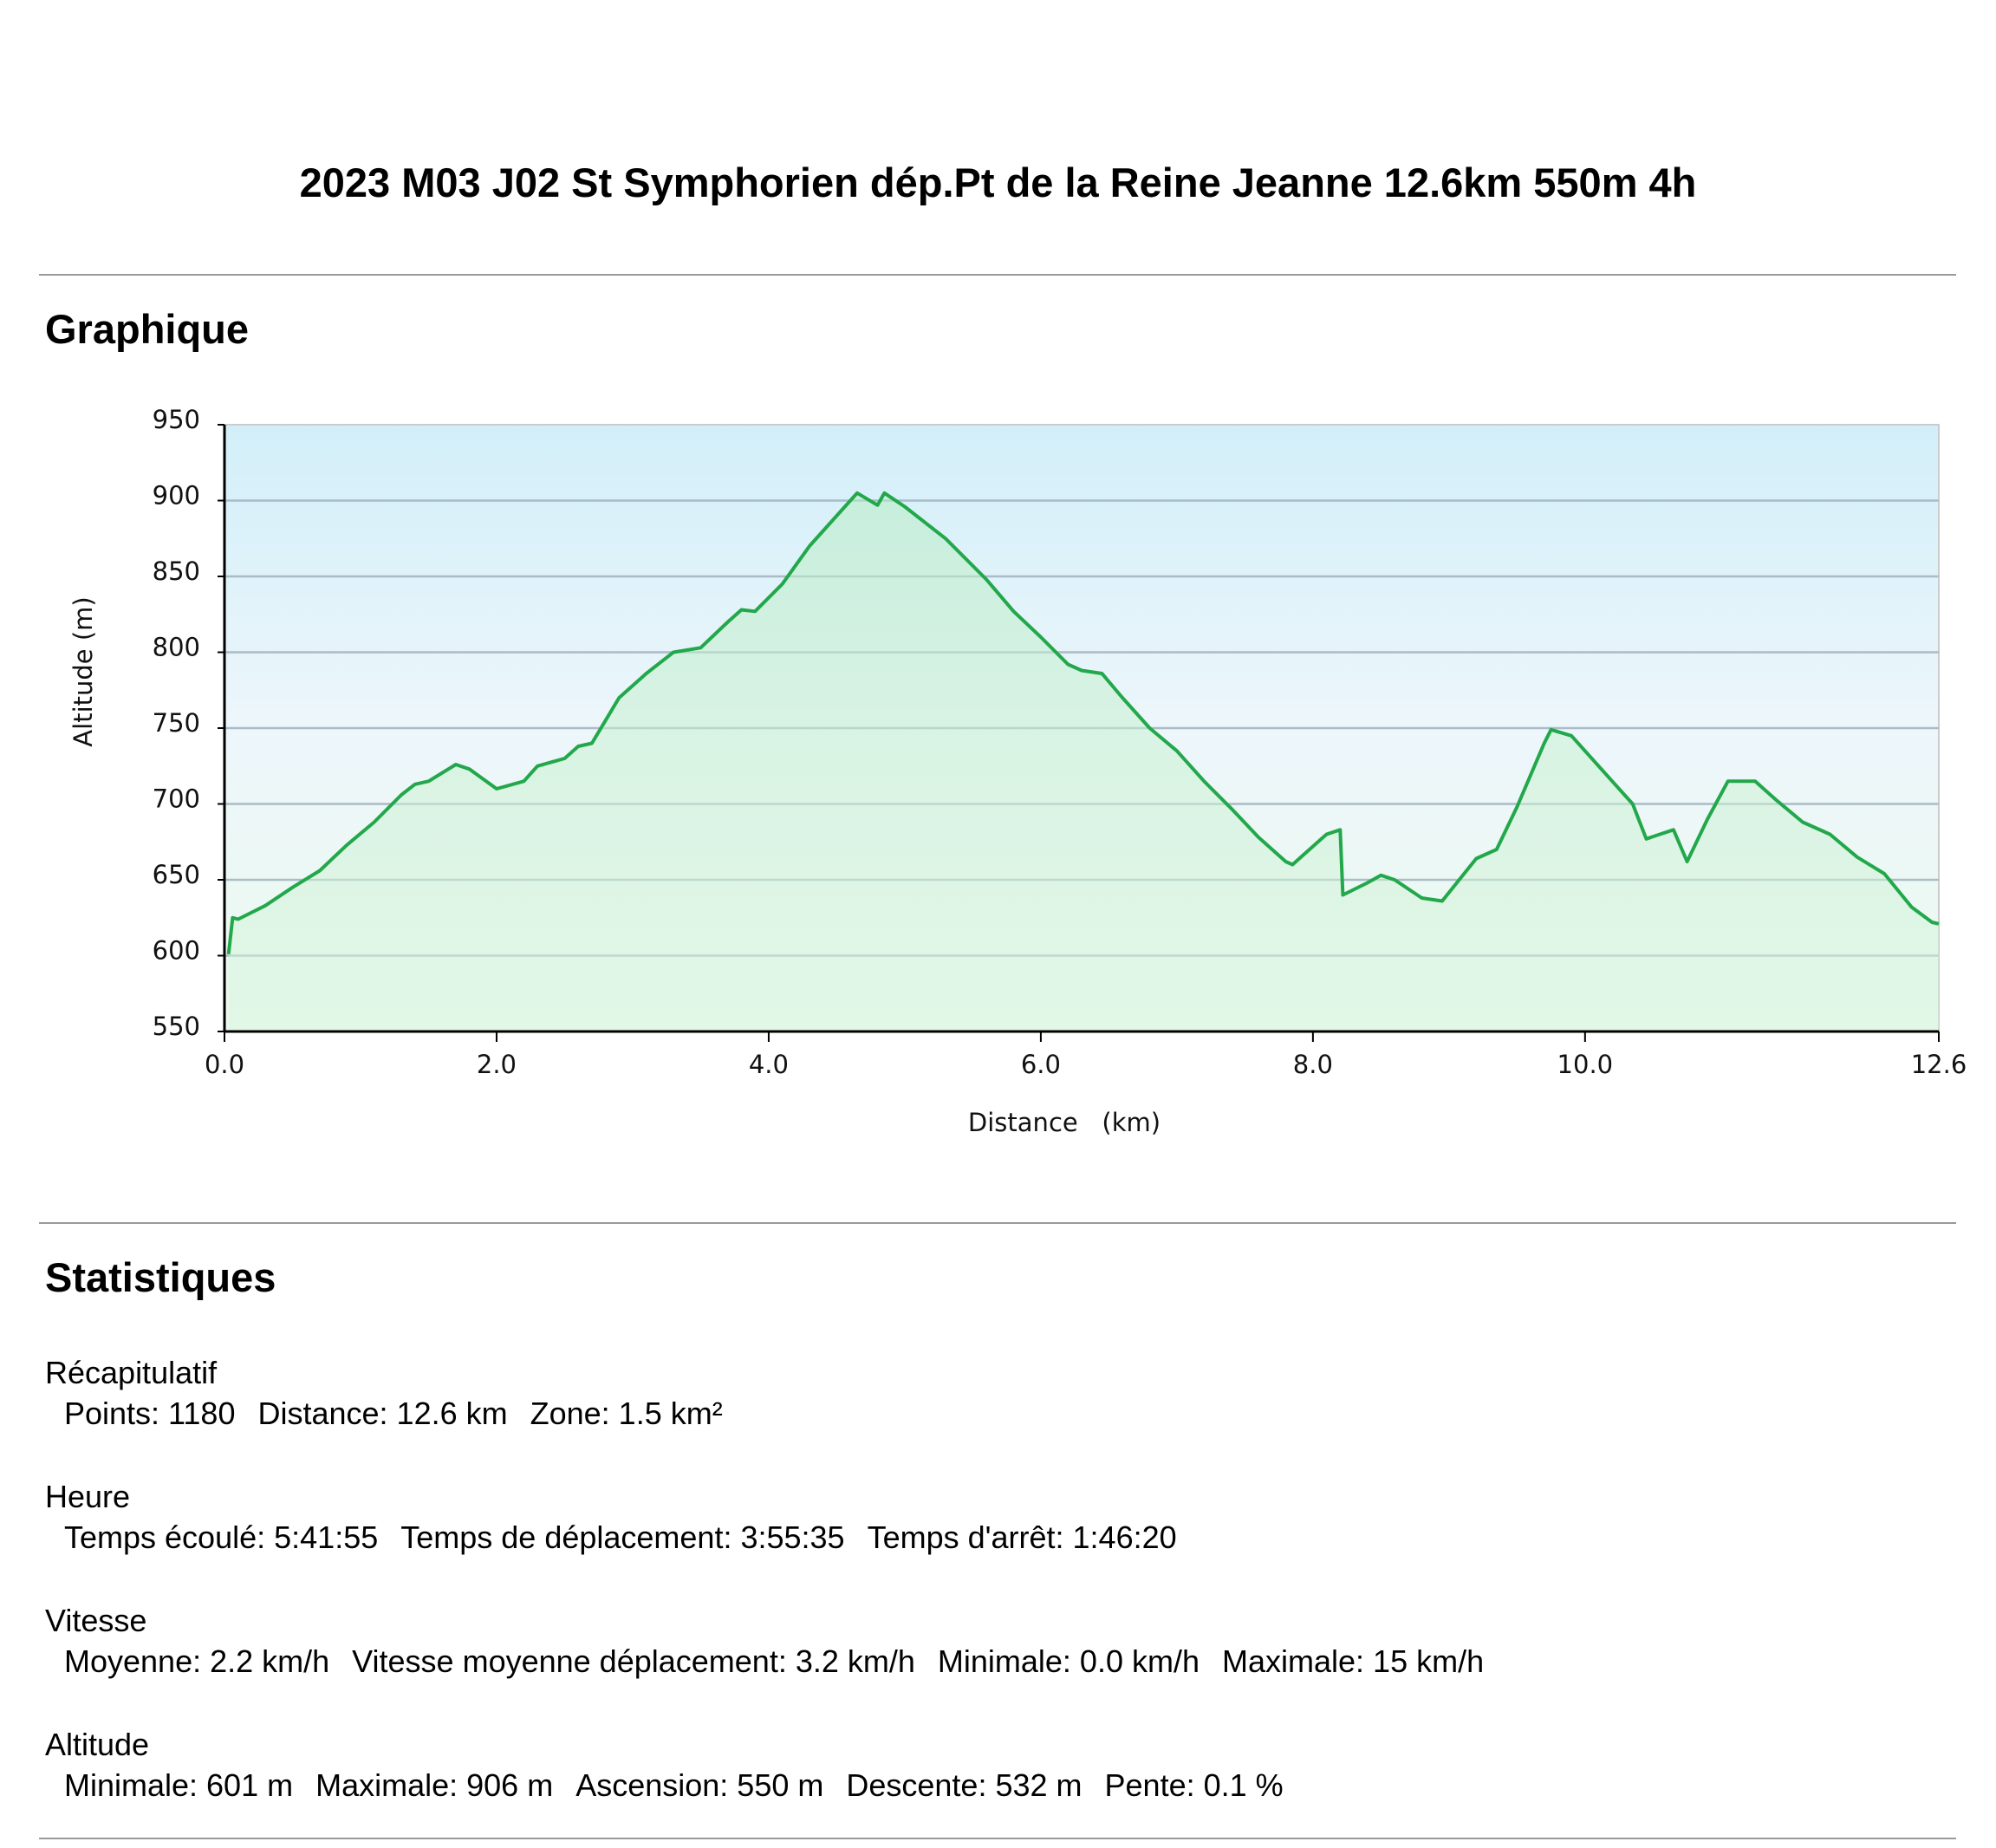 Image resolution: width=1996 pixels, height=1848 pixels. What do you see at coordinates (179, 1785) in the screenshot?
I see `stat-item: Minimale: 601 m` at bounding box center [179, 1785].